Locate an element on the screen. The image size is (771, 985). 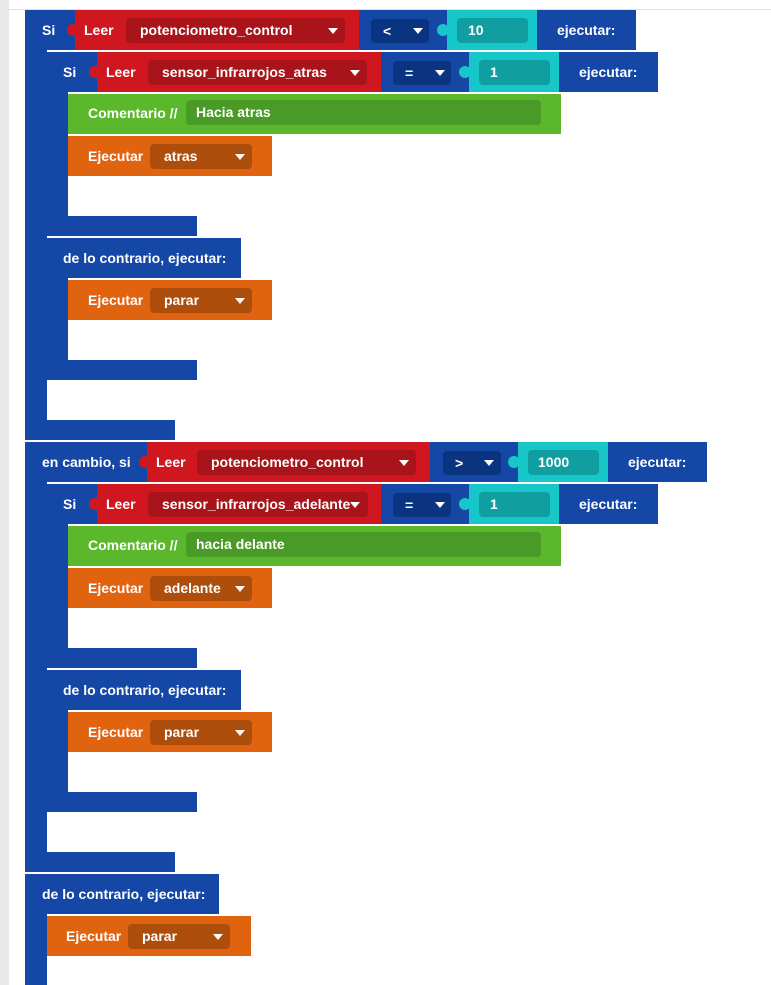
workspace-top-border is located at coordinates (390, 9).